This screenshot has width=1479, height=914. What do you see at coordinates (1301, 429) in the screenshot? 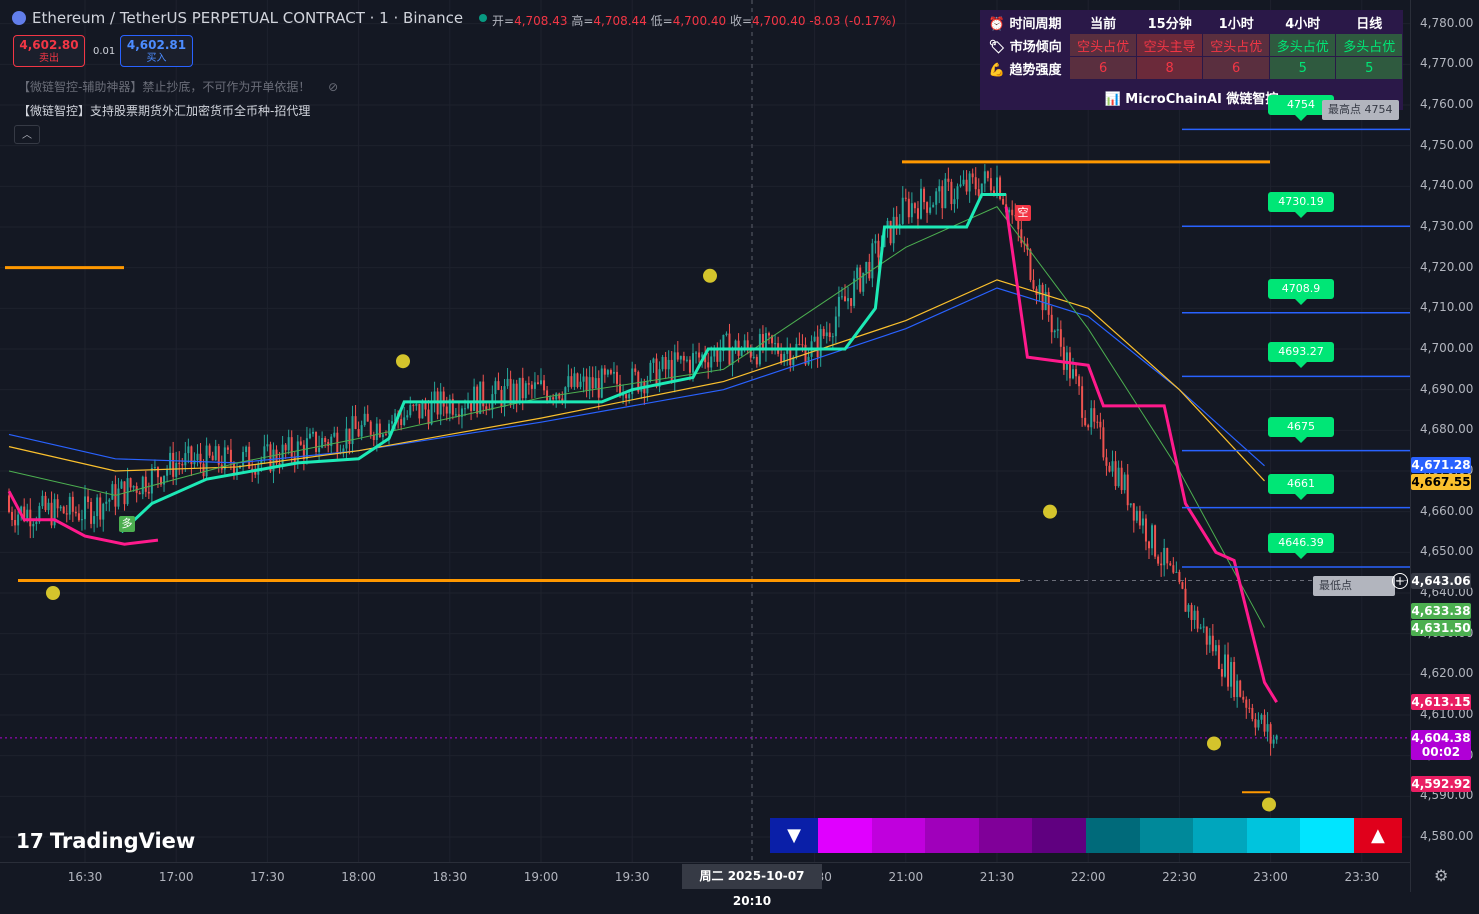
I see `level-label: 4675` at bounding box center [1301, 429].